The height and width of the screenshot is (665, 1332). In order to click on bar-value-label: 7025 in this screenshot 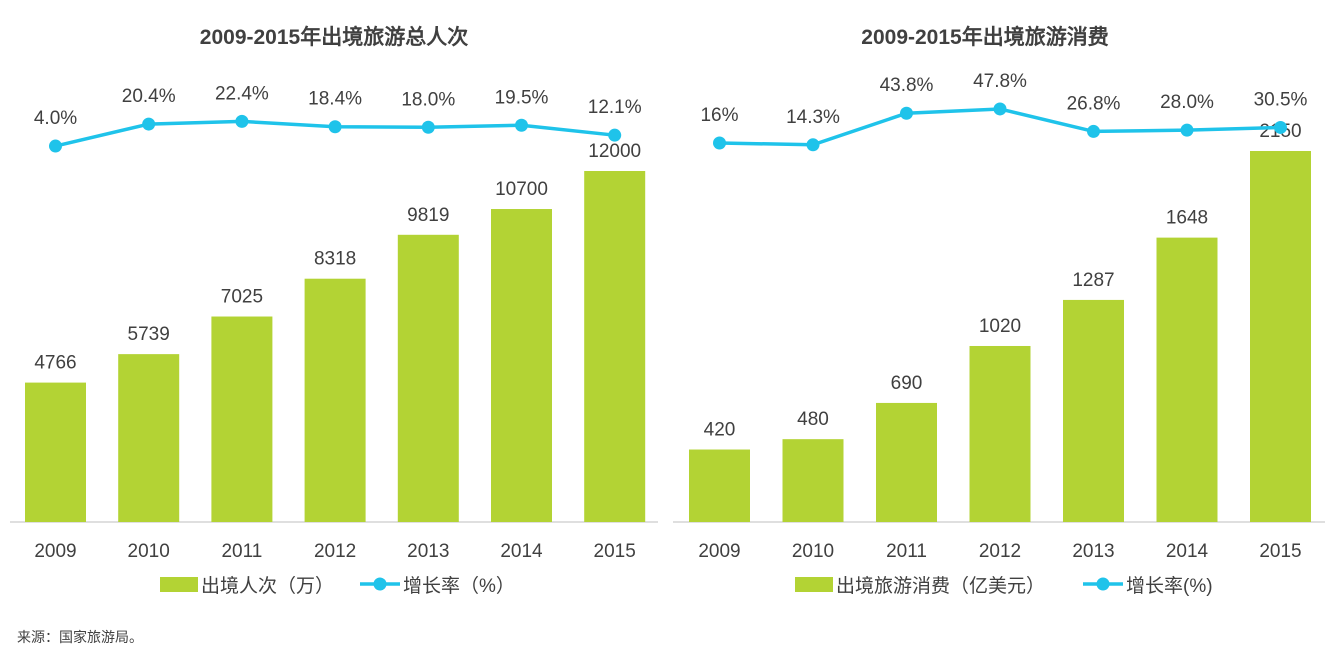, I will do `click(242, 297)`.